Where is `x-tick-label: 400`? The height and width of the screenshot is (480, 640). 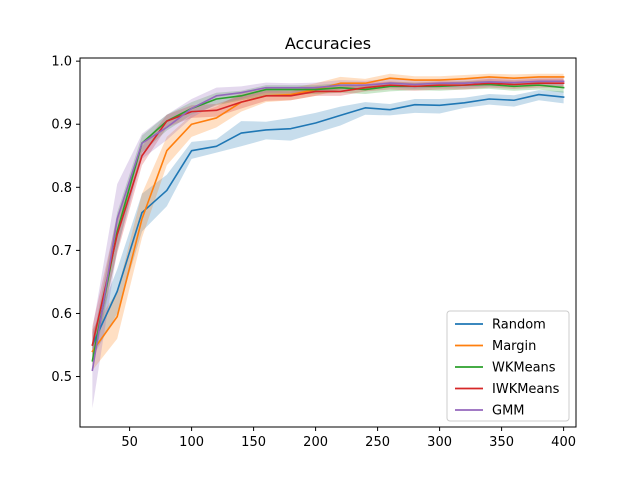
x-tick-label: 400 is located at coordinates (563, 442).